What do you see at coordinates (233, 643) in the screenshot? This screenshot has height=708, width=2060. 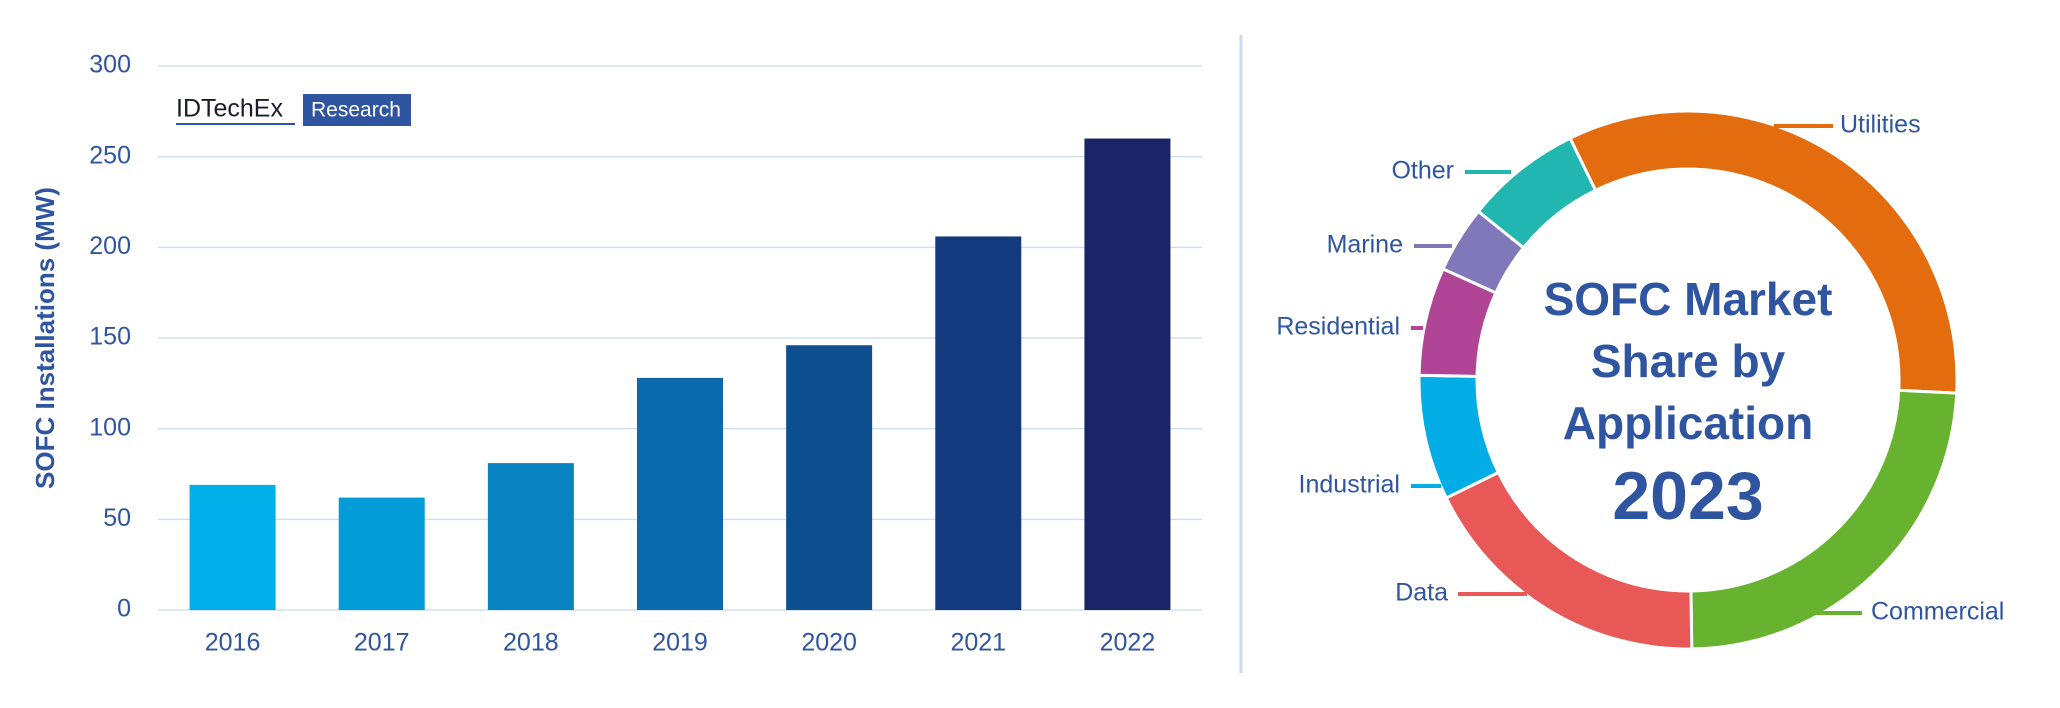 I see `x-tick-label: 2016` at bounding box center [233, 643].